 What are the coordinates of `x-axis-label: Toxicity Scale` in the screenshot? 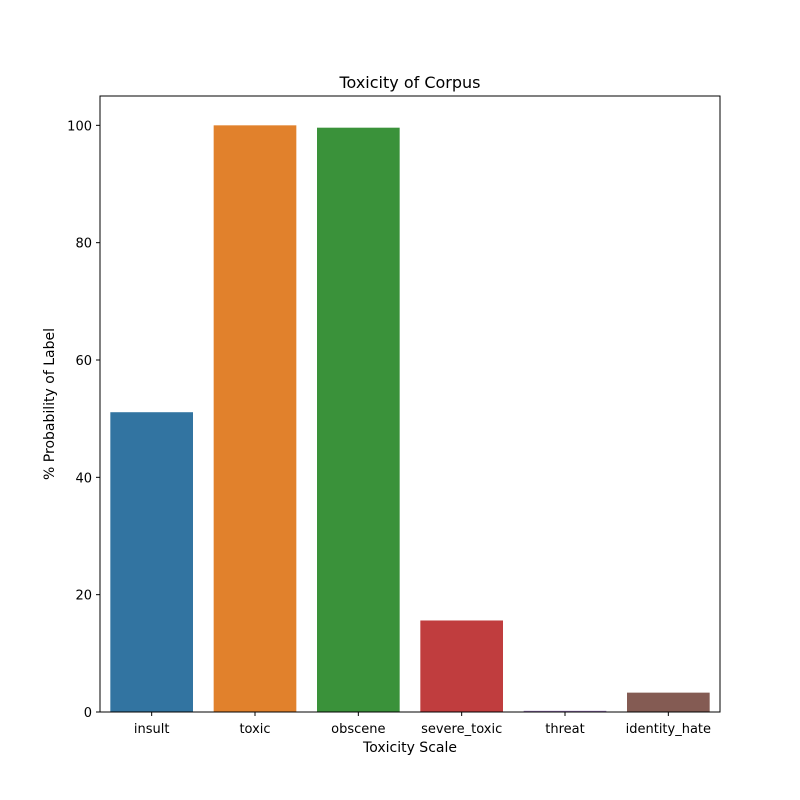 It's located at (409, 748).